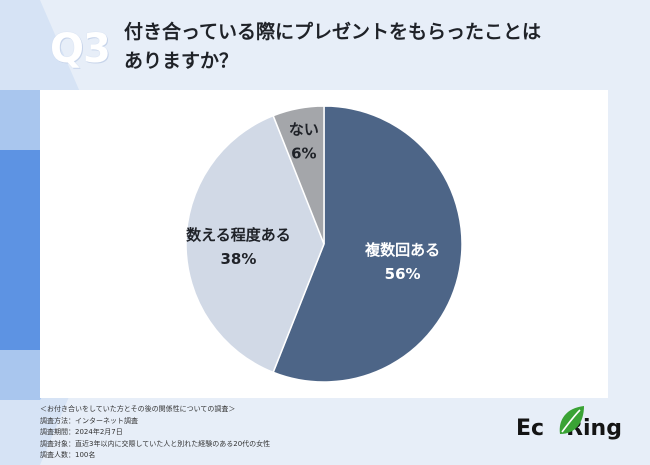  Describe the element at coordinates (571, 420) in the screenshot. I see `leaf-icon` at that location.